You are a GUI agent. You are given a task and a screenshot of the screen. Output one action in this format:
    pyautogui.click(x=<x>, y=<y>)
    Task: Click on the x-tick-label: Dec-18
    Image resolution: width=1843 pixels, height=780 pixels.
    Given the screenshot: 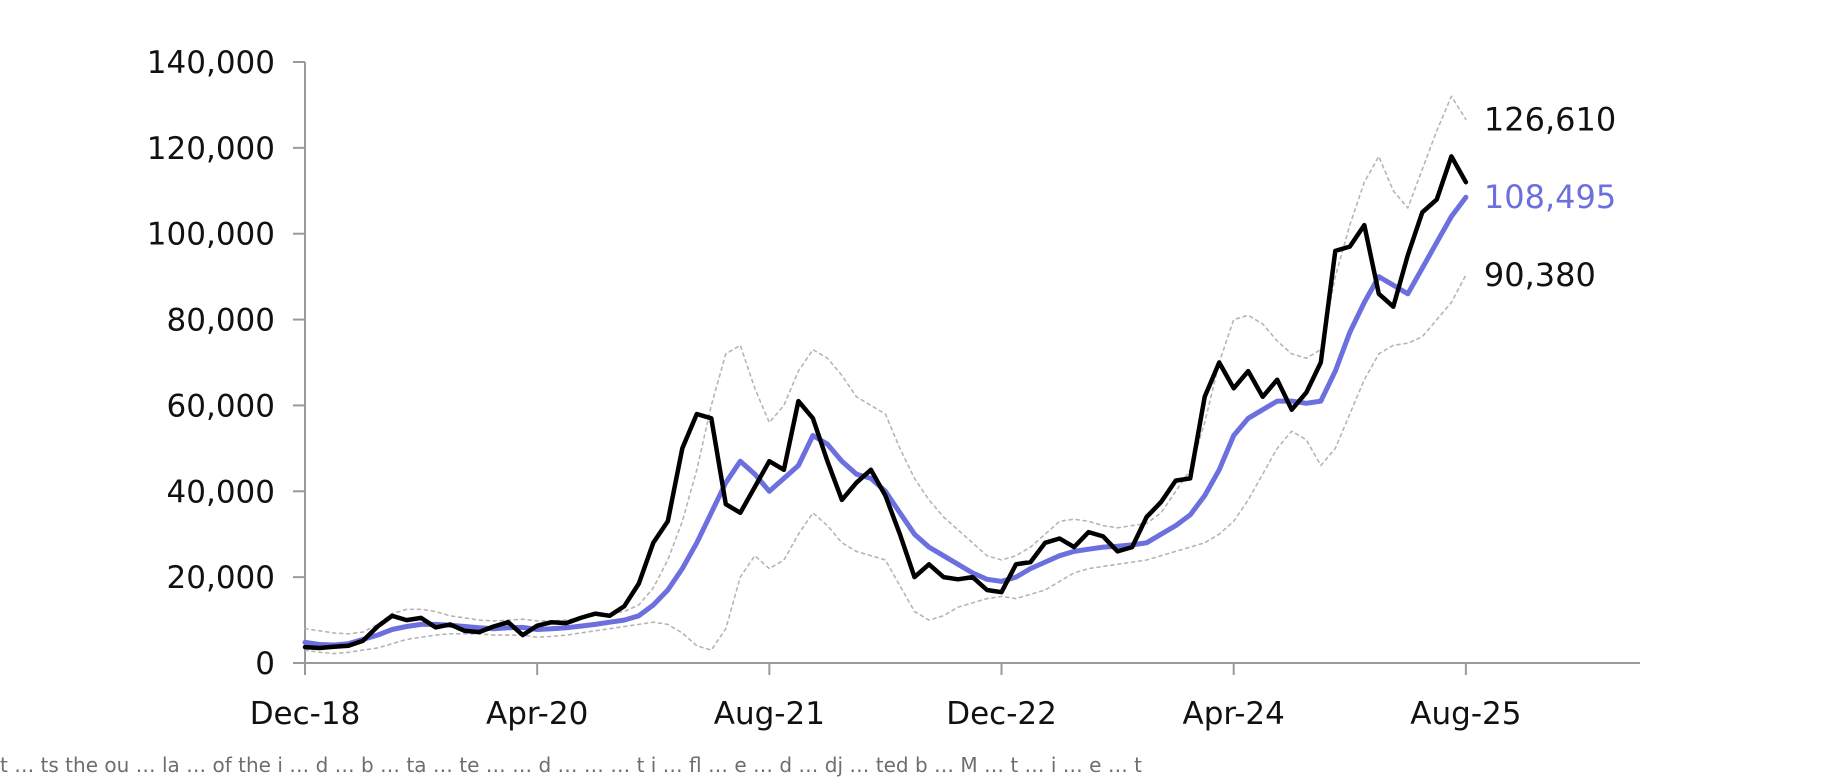 What is the action you would take?
    pyautogui.click(x=305, y=714)
    